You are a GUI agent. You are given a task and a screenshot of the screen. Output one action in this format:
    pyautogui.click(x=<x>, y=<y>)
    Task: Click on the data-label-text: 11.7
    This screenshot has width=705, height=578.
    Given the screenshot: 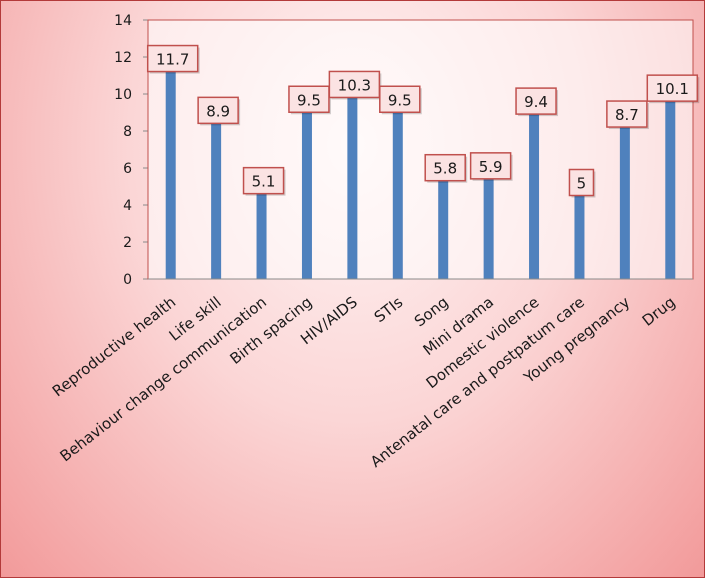 What is the action you would take?
    pyautogui.click(x=172, y=60)
    